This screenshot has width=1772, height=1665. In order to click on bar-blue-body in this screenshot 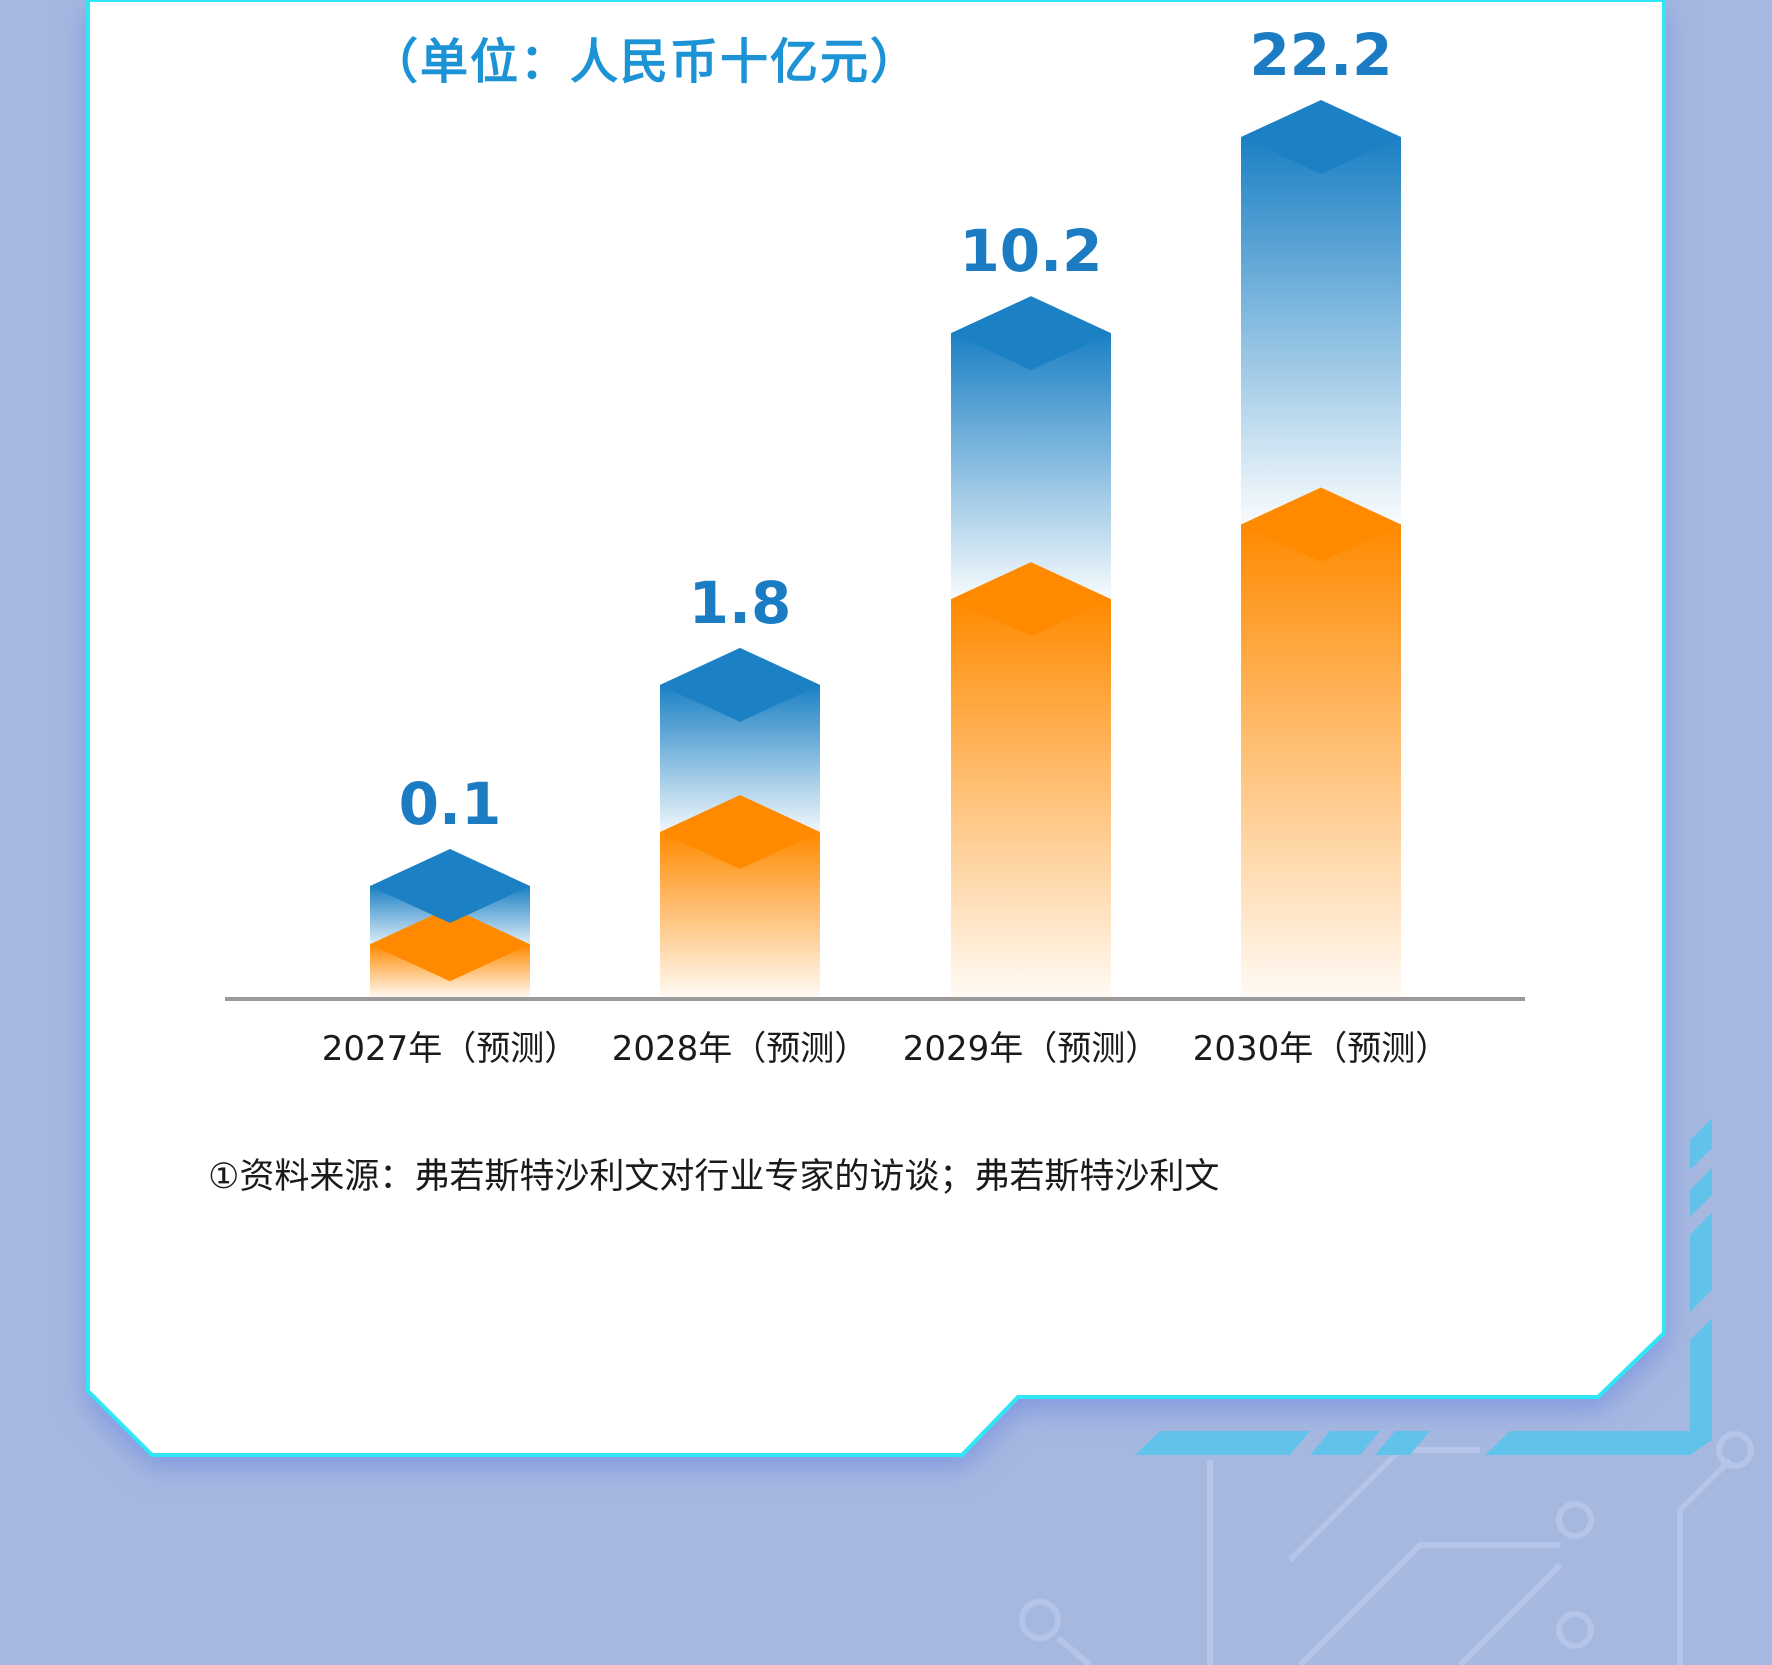, I will do `click(1321, 336)`.